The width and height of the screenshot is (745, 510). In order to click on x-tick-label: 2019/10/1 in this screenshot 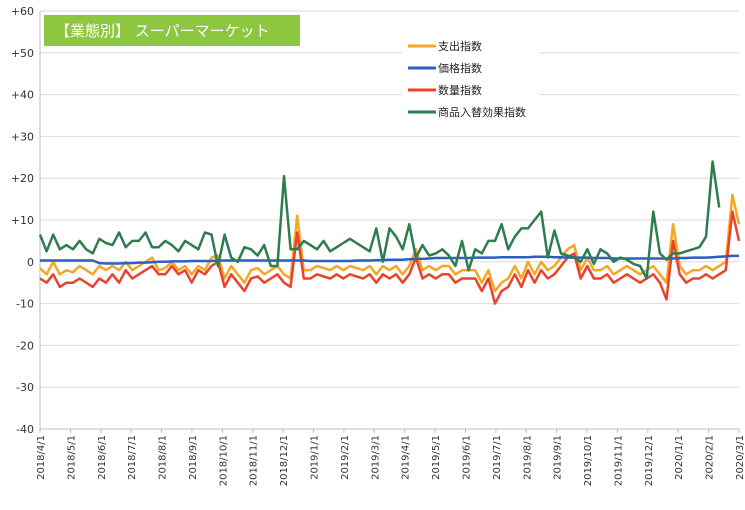, I will do `click(588, 460)`.